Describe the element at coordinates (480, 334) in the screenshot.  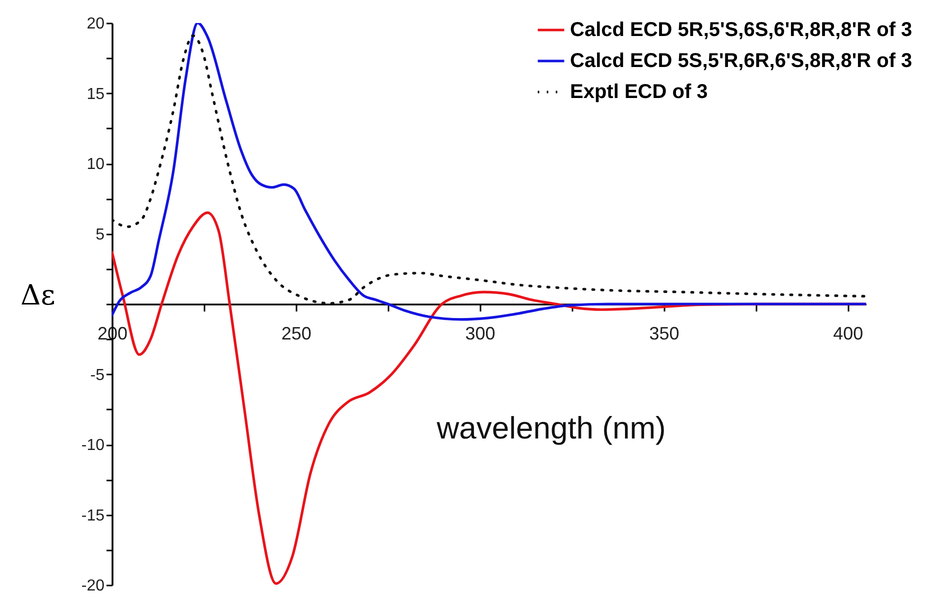
I see `x-tick-label: 300` at that location.